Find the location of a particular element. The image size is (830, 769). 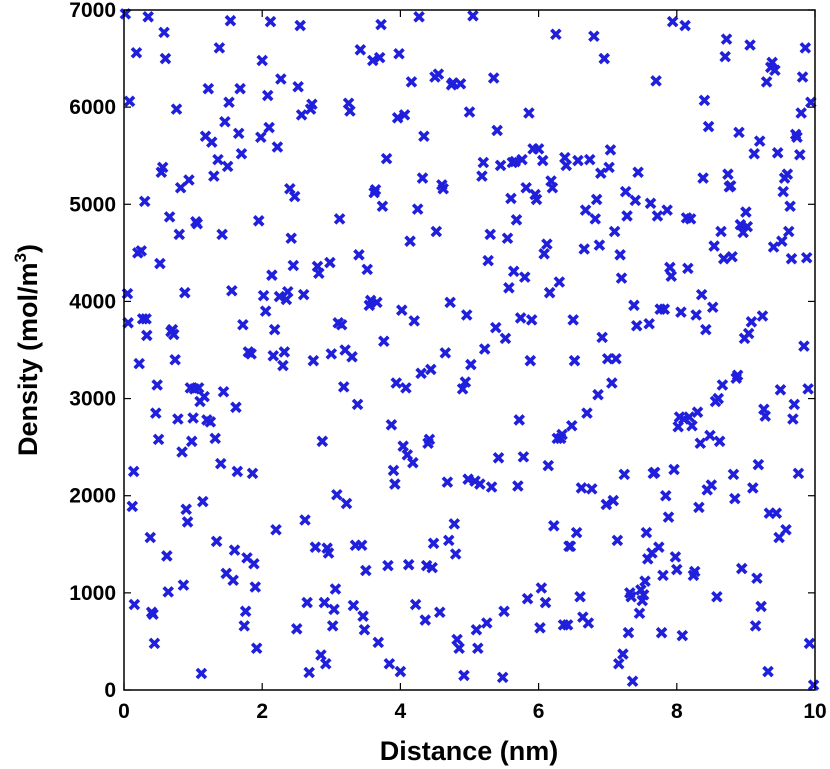

y-tick-label: 3000 is located at coordinates (92, 399).